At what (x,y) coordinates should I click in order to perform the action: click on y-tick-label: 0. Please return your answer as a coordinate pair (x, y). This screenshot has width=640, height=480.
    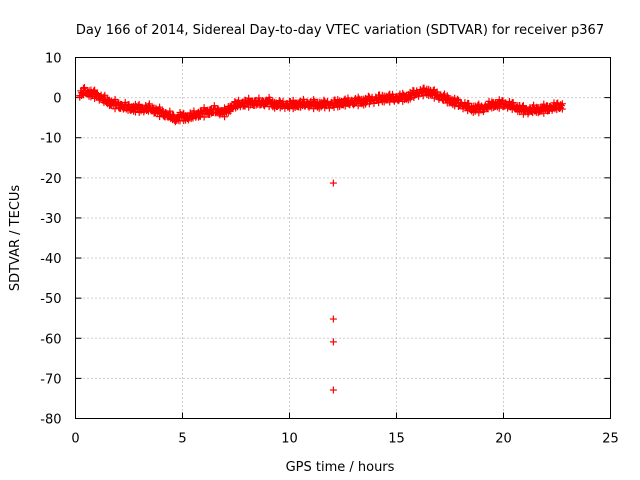
    Looking at the image, I should click on (57, 99).